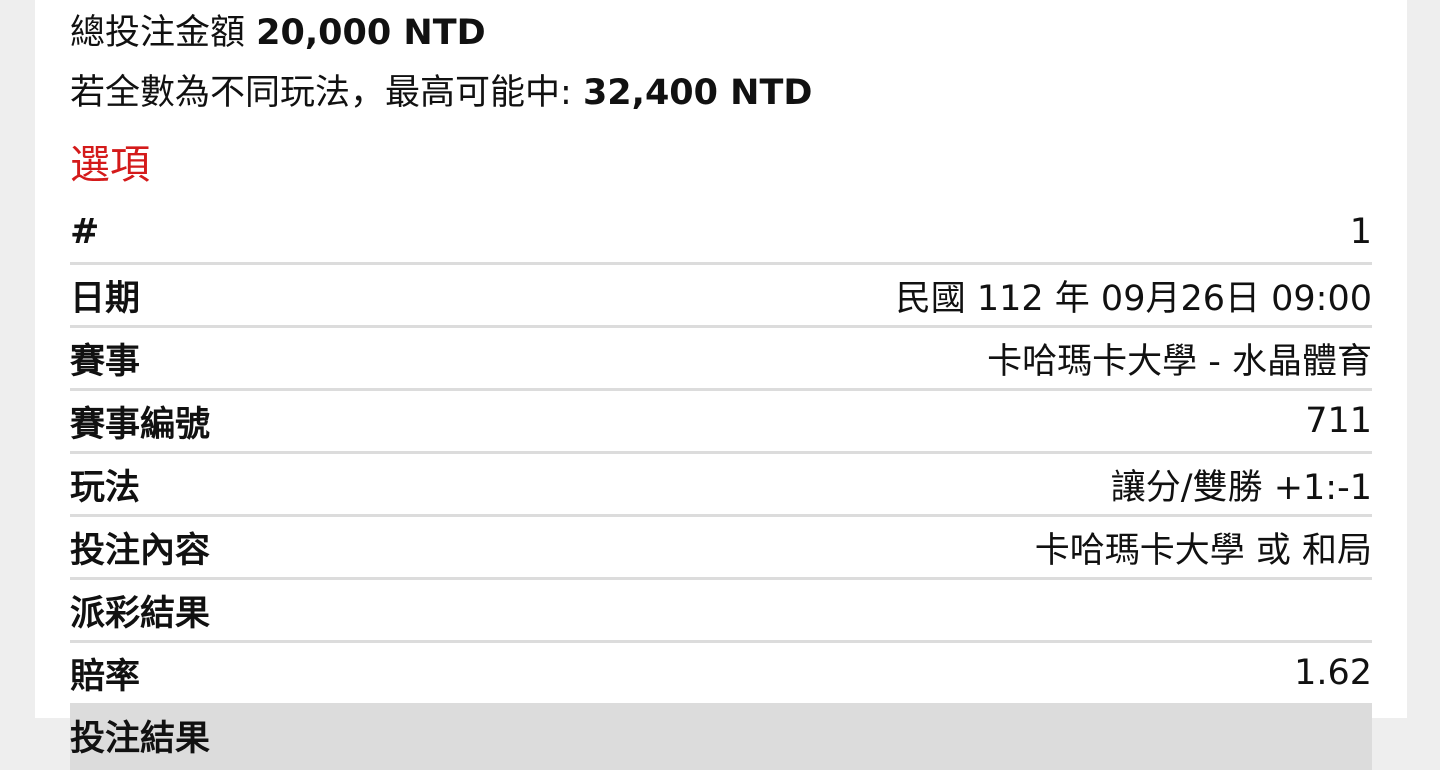 Image resolution: width=1440 pixels, height=770 pixels. What do you see at coordinates (1133, 298) in the screenshot?
I see `row-value: 民國 112 年 09月26日 09:00` at bounding box center [1133, 298].